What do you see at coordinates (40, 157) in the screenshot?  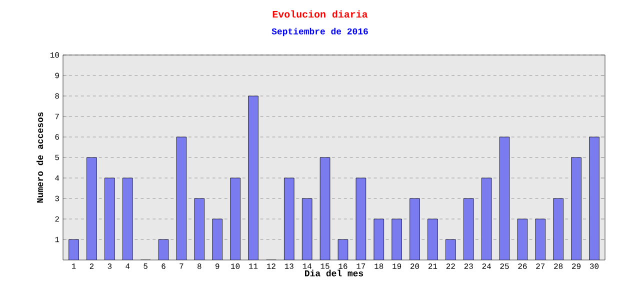 I see `y-axis-title: Numero de accesos` at bounding box center [40, 157].